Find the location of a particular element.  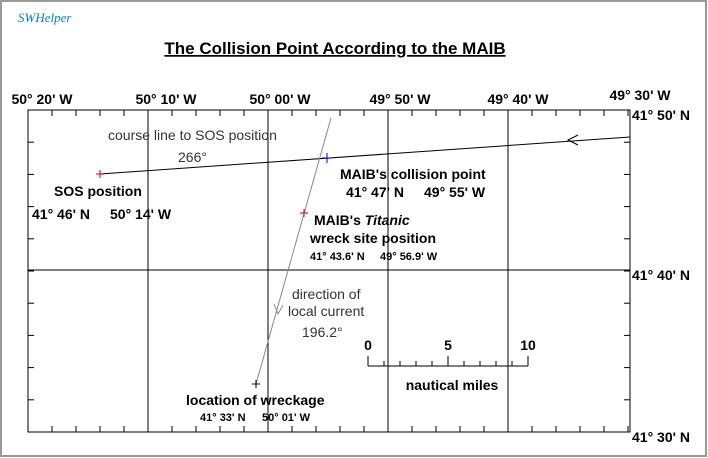

wreck-site-marker is located at coordinates (304, 213).